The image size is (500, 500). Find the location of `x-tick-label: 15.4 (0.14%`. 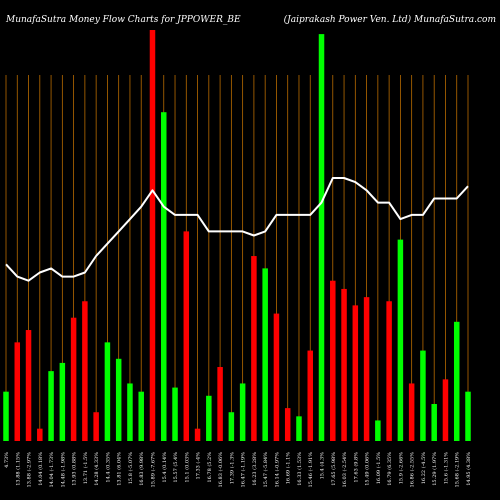

x-tick-label: 15.4 (0.14% is located at coordinates (164, 467).